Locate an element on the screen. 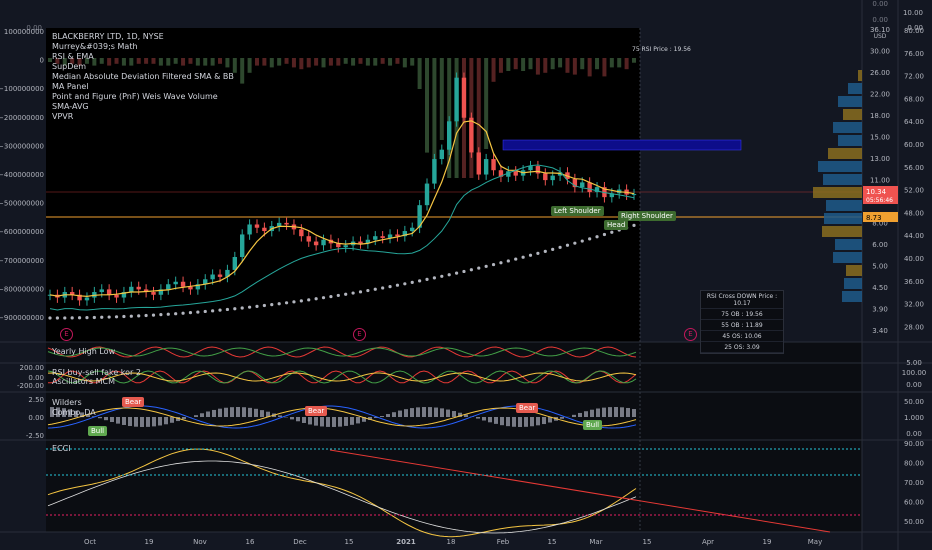  time-axis-tick: 15 is located at coordinates (349, 542).